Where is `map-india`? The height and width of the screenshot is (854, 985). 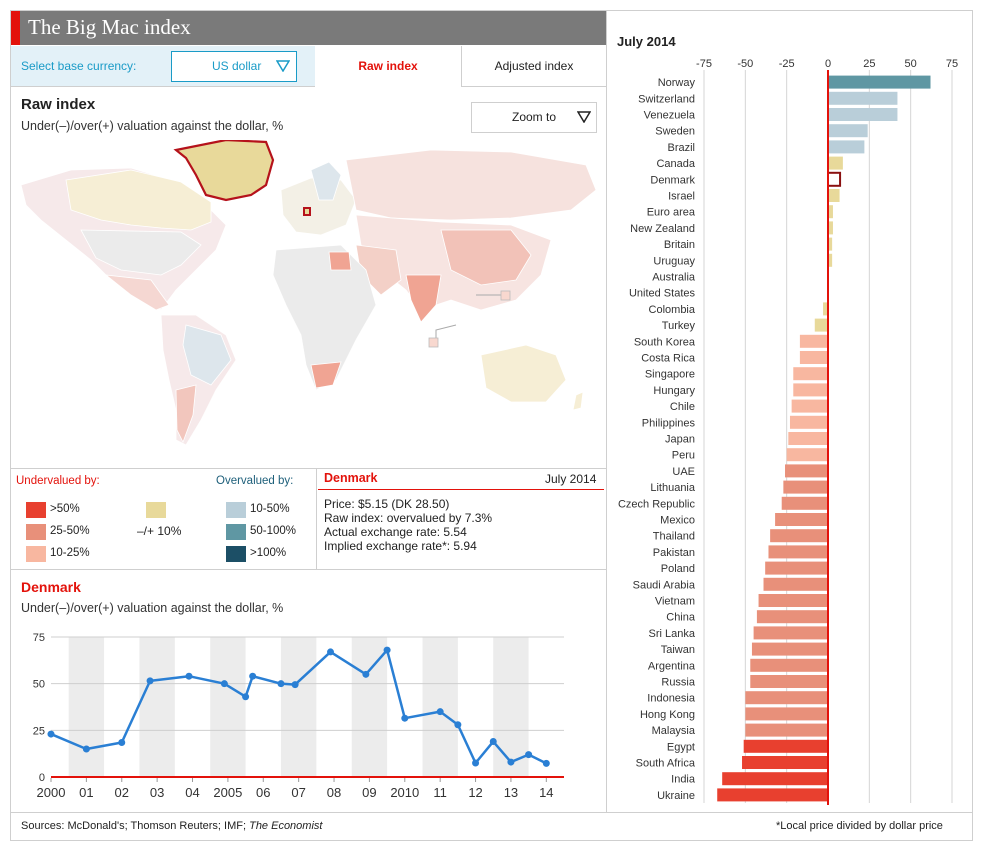 map-india is located at coordinates (423, 298).